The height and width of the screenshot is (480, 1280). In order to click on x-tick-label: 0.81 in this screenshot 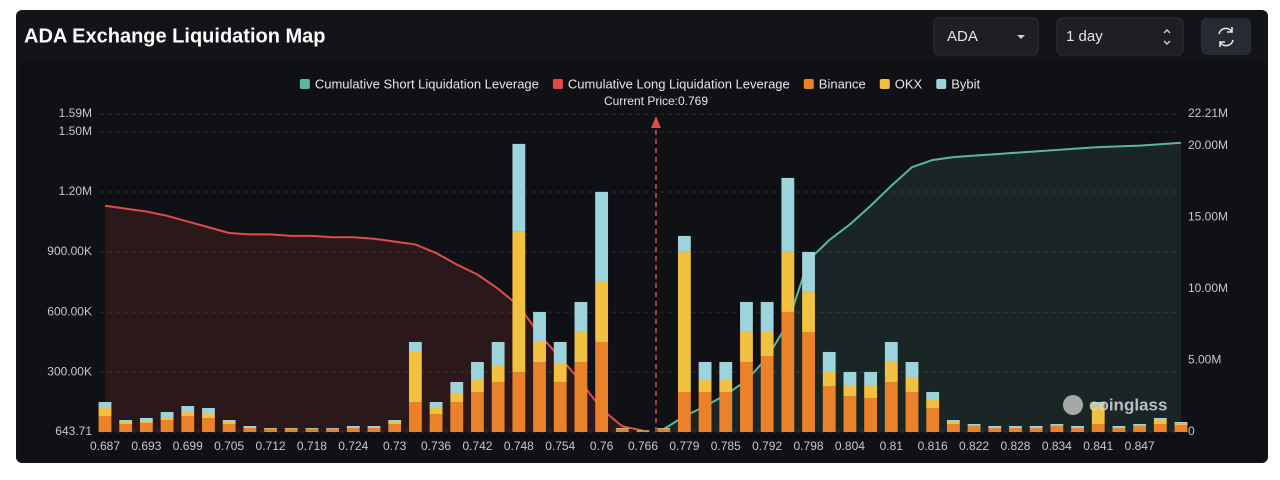, I will do `click(892, 446)`.